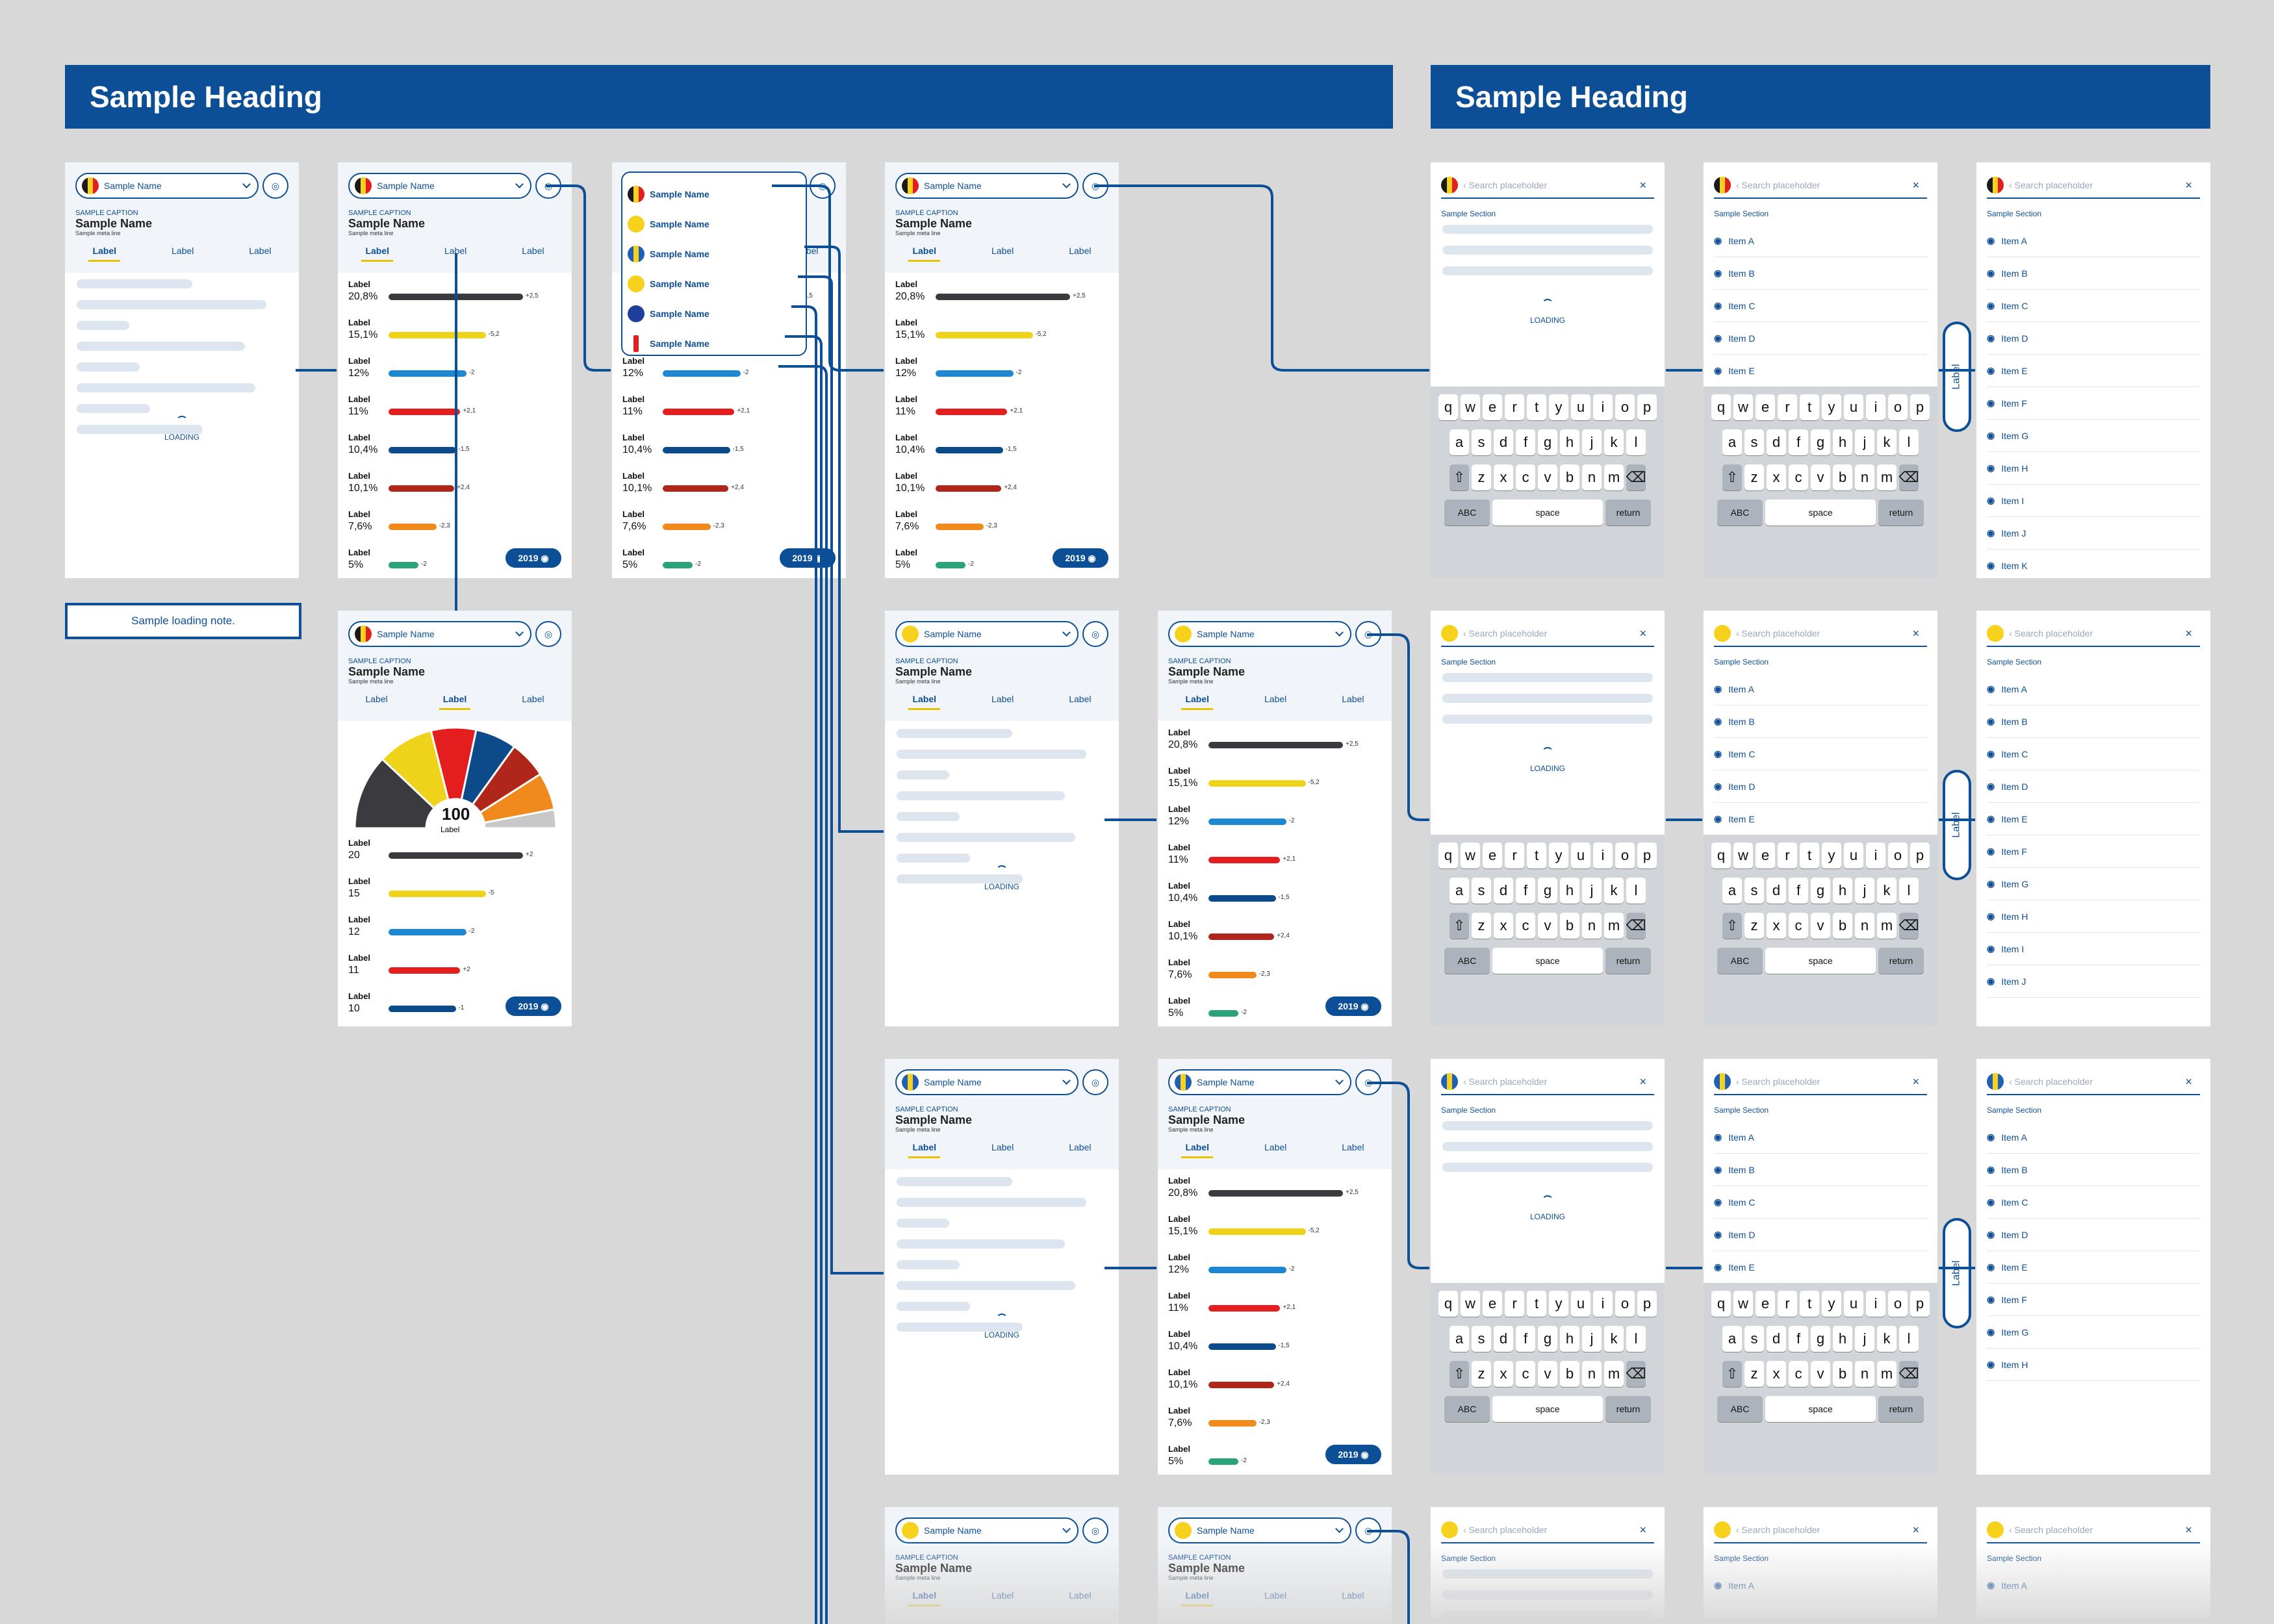  Describe the element at coordinates (1514, 856) in the screenshot. I see `key: r` at that location.